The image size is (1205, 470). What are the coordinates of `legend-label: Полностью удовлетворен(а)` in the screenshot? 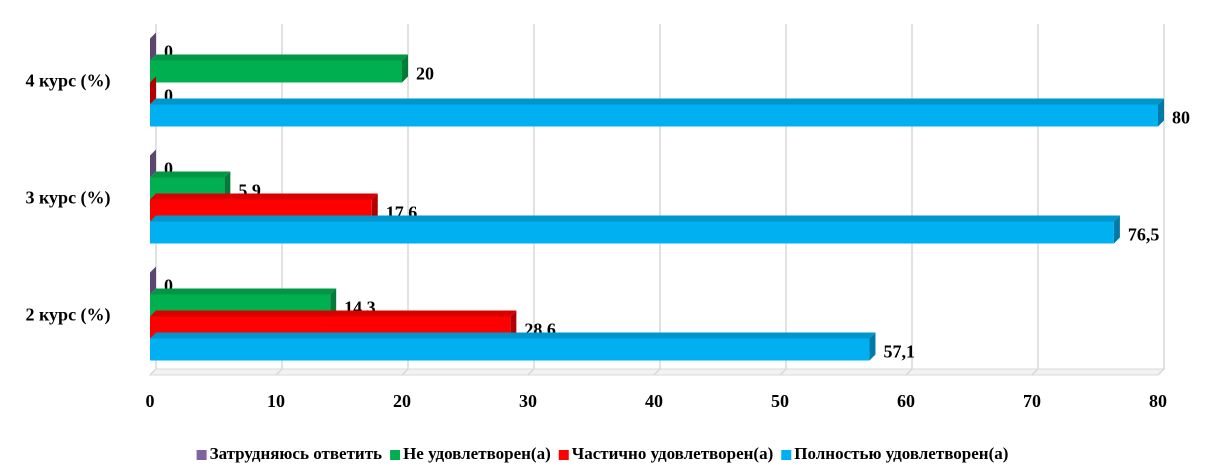 It's located at (901, 453).